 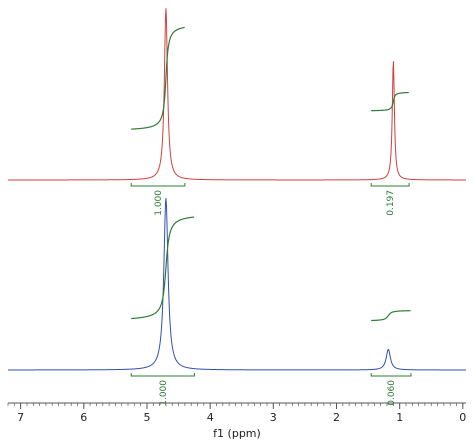 What do you see at coordinates (336, 417) in the screenshot?
I see `x-tick-label: 2` at bounding box center [336, 417].